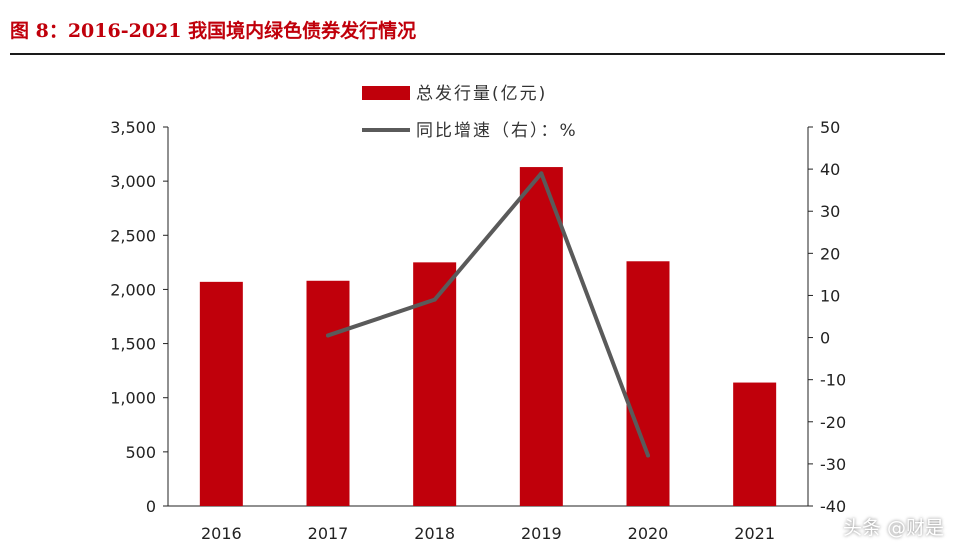  What do you see at coordinates (133, 344) in the screenshot?
I see `left-tick-label: 1,500` at bounding box center [133, 344].